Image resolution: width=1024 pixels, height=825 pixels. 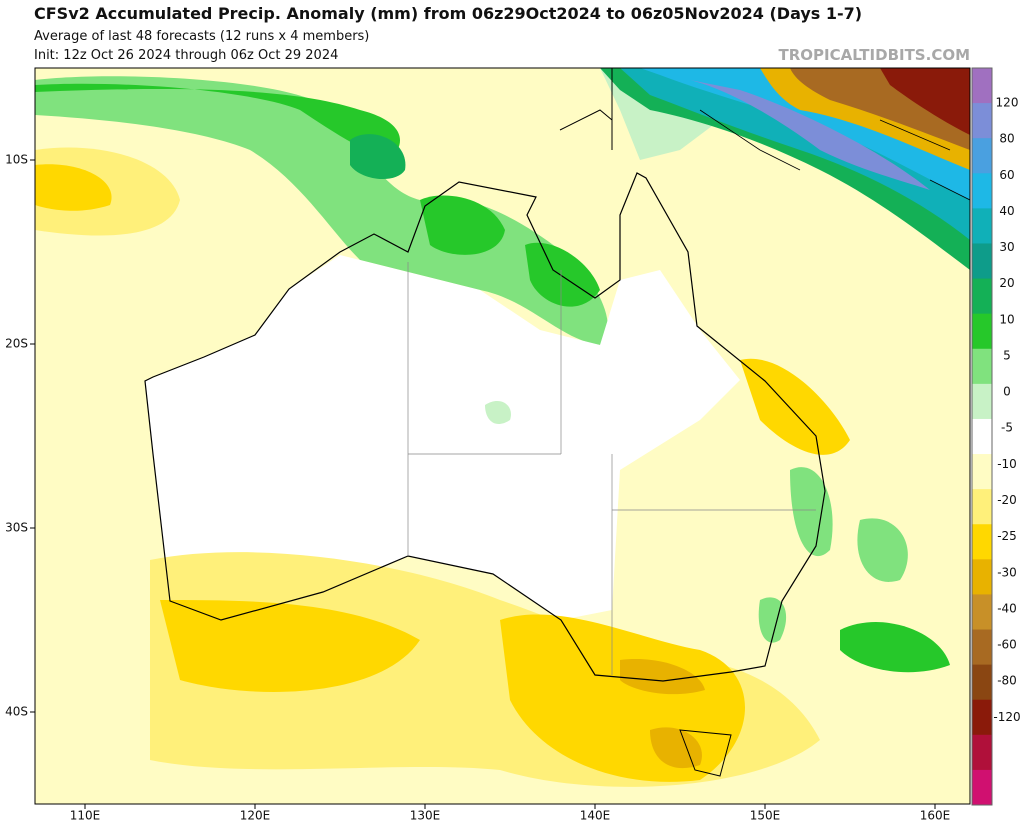 I want to click on watermark: TROPICALTIDBITS.COM, so click(x=874, y=55).